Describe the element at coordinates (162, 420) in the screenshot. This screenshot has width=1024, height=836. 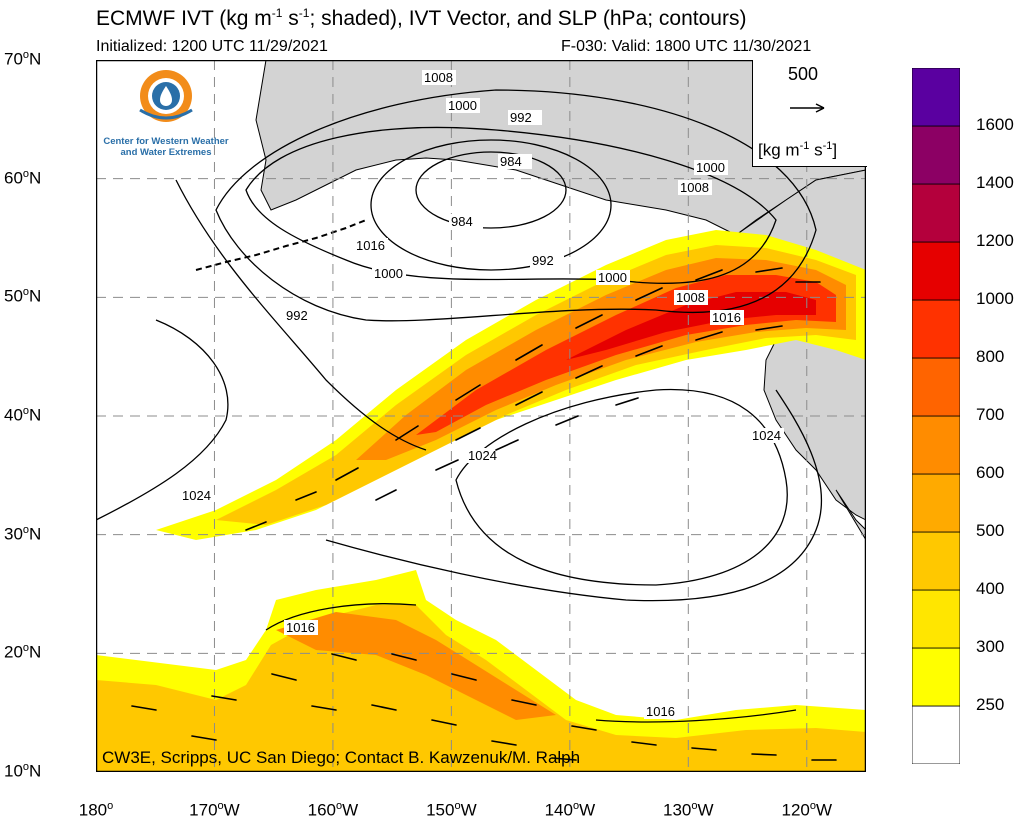
I see `contour-1024-west` at that location.